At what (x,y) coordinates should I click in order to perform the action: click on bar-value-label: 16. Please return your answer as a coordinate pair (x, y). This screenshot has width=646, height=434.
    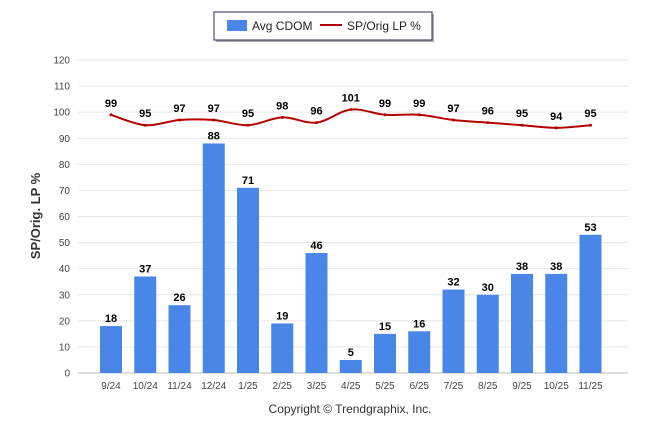
    Looking at the image, I should click on (419, 324).